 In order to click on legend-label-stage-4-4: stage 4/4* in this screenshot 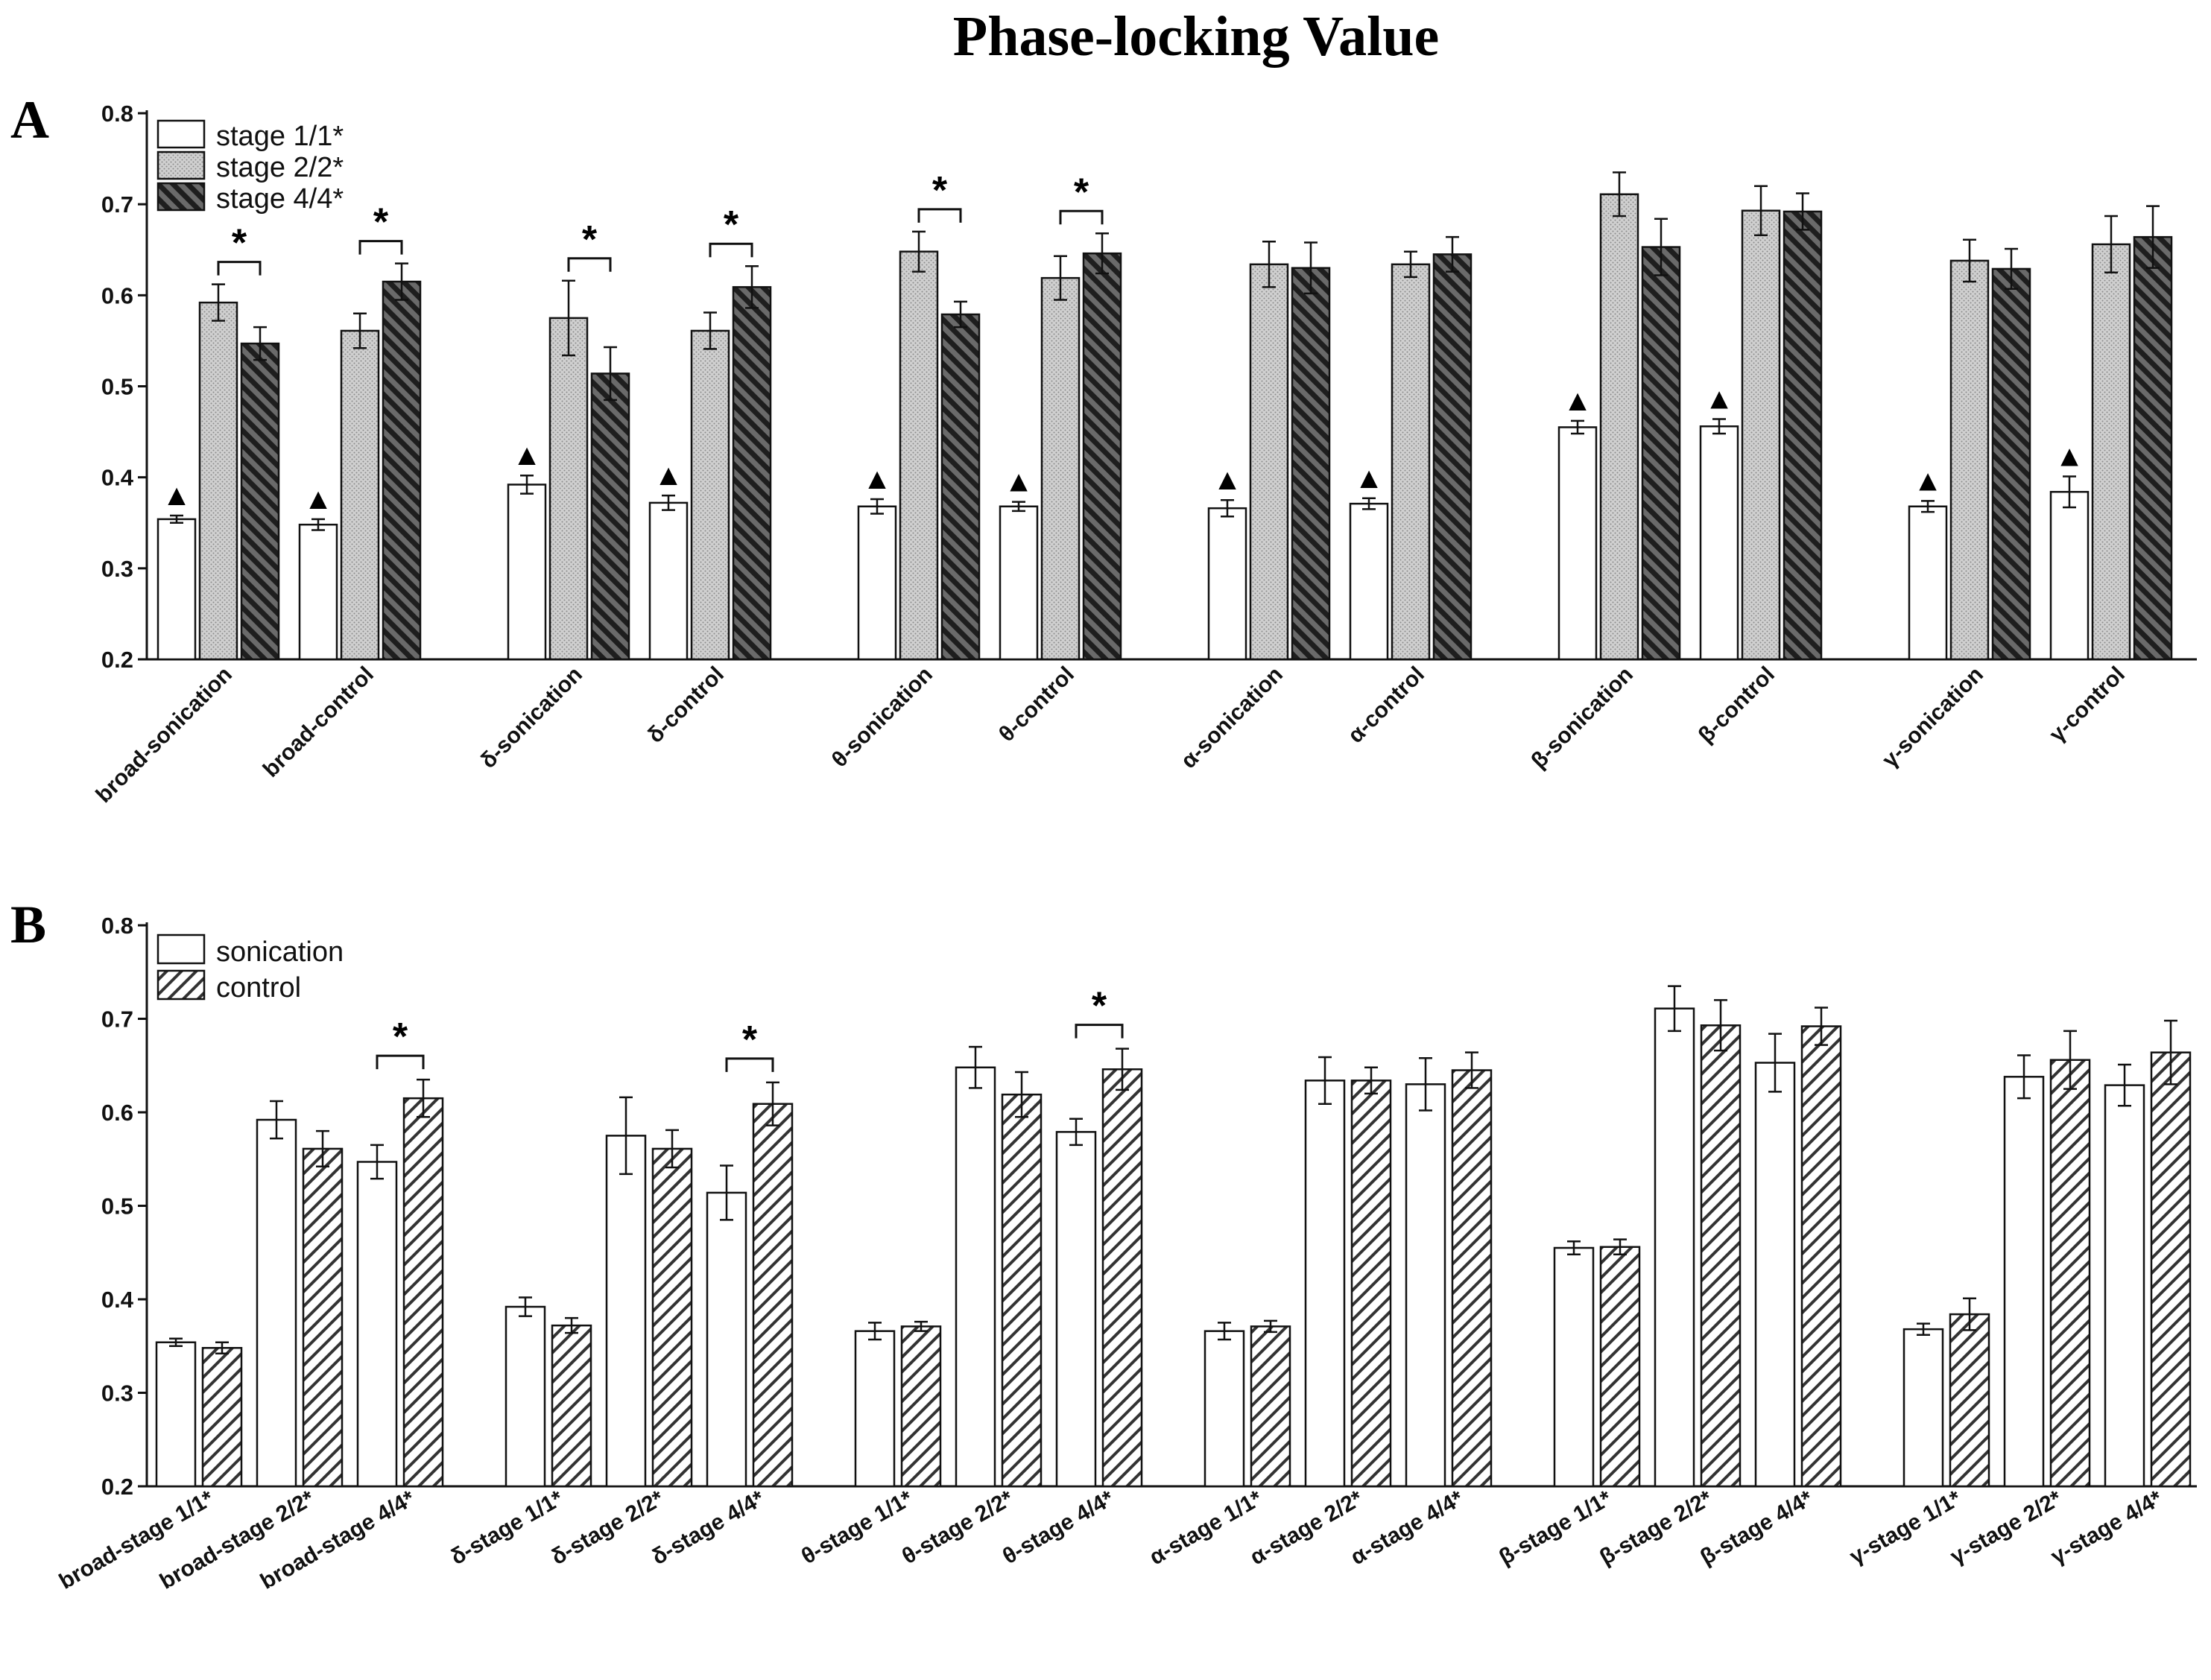, I will do `click(280, 199)`.